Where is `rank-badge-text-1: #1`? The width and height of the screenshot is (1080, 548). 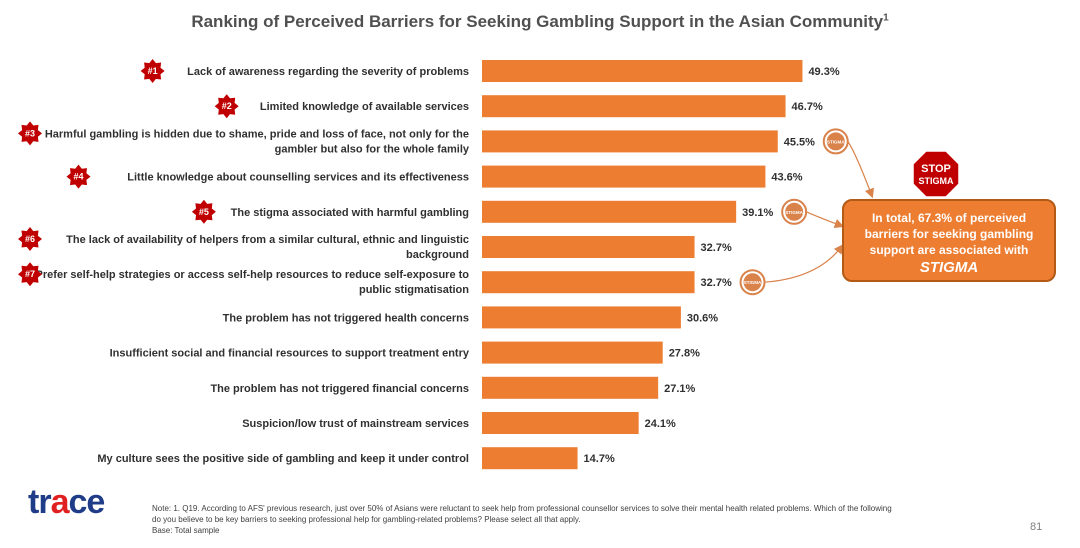 rank-badge-text-1: #1 is located at coordinates (153, 71).